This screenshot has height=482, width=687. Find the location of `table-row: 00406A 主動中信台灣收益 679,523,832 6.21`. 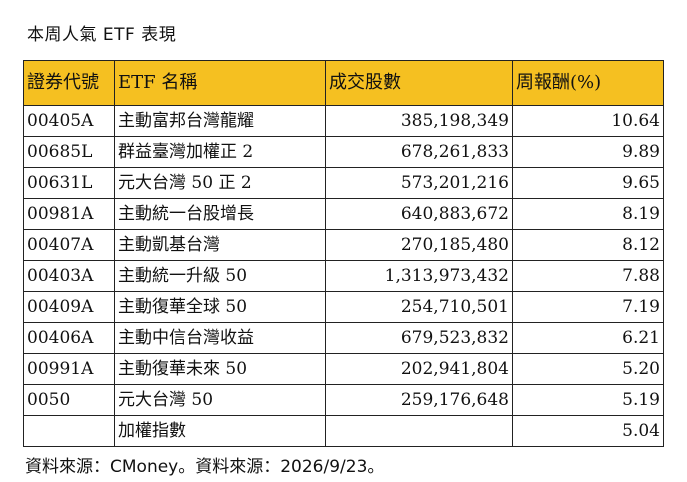

table-row: 00406A 主動中信台灣收益 679,523,832 6.21 is located at coordinates (343, 338).